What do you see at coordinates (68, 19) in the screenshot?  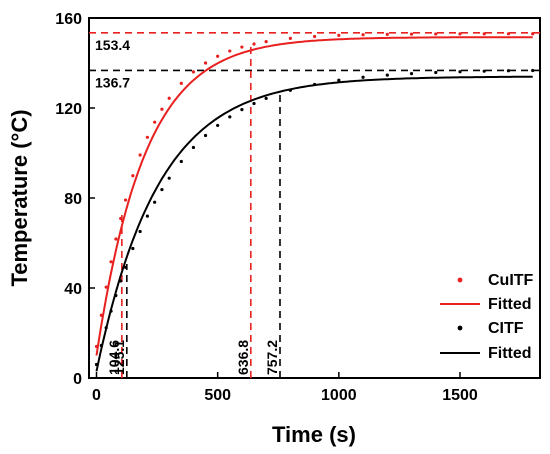 I see `y-tick-label: 160` at bounding box center [68, 19].